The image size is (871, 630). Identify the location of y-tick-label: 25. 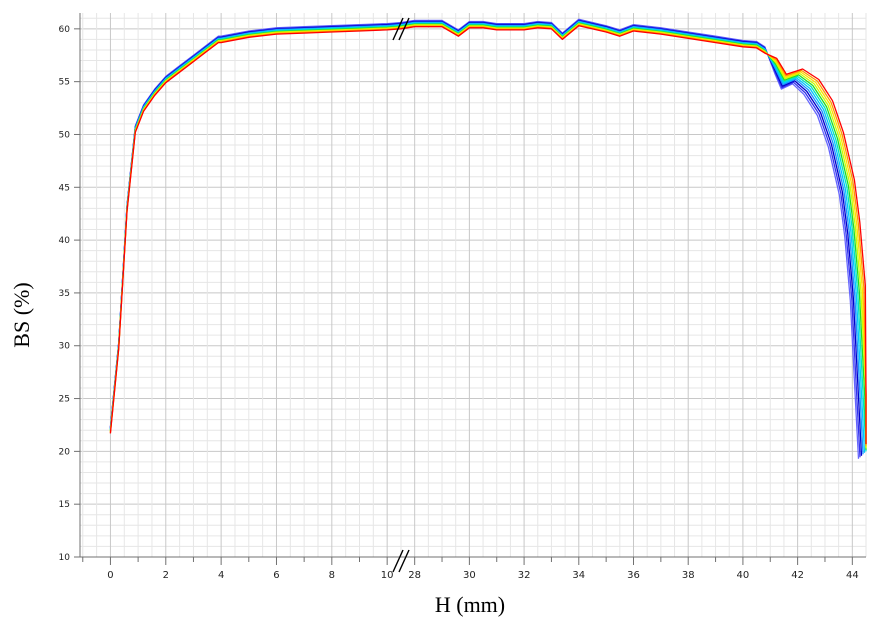
(64, 400).